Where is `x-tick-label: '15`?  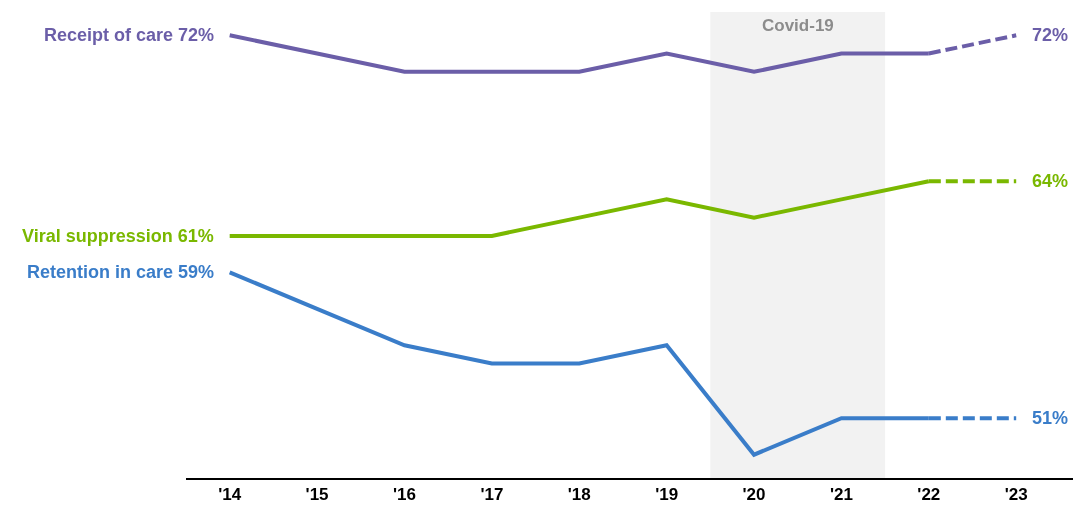
x-tick-label: '15 is located at coordinates (317, 495).